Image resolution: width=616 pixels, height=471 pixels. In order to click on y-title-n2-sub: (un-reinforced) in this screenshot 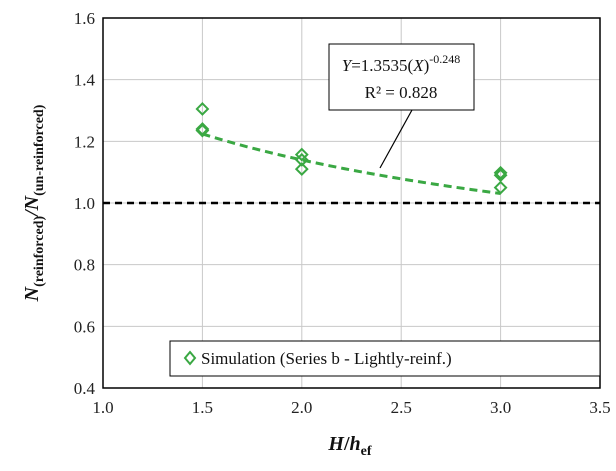, I will do `click(39, 150)`.